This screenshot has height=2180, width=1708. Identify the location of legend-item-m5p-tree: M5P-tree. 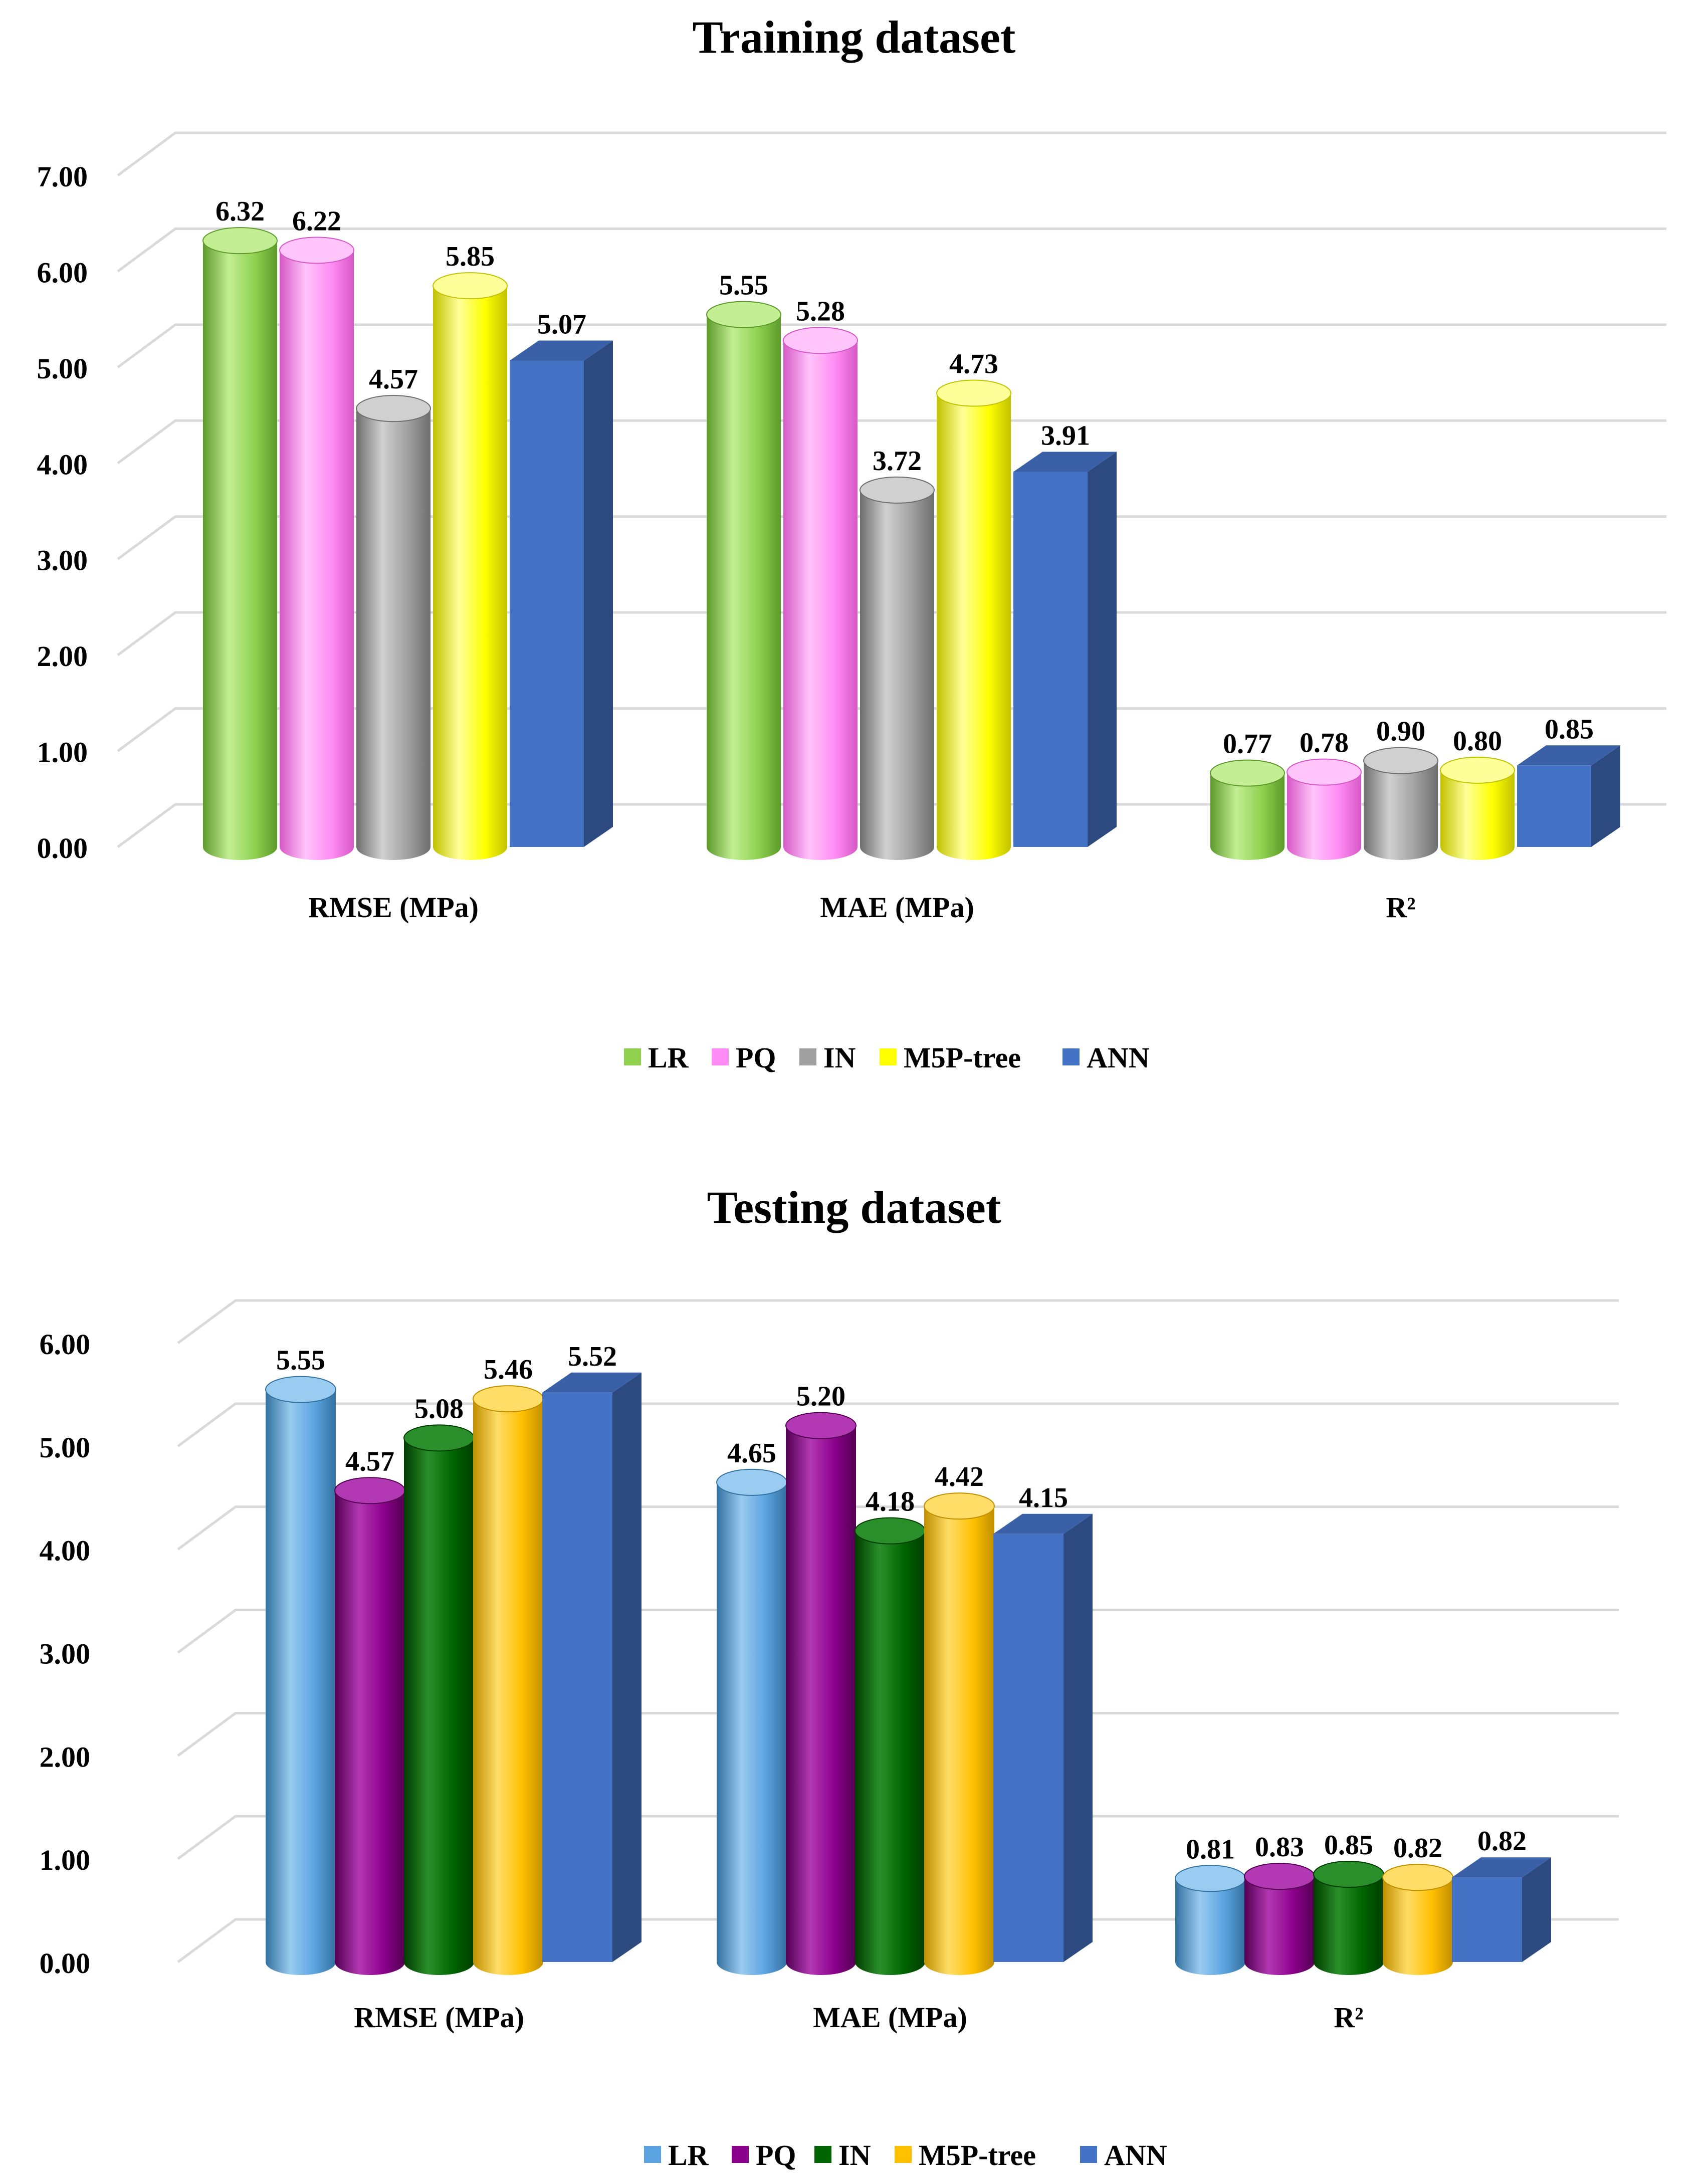
(965, 2155).